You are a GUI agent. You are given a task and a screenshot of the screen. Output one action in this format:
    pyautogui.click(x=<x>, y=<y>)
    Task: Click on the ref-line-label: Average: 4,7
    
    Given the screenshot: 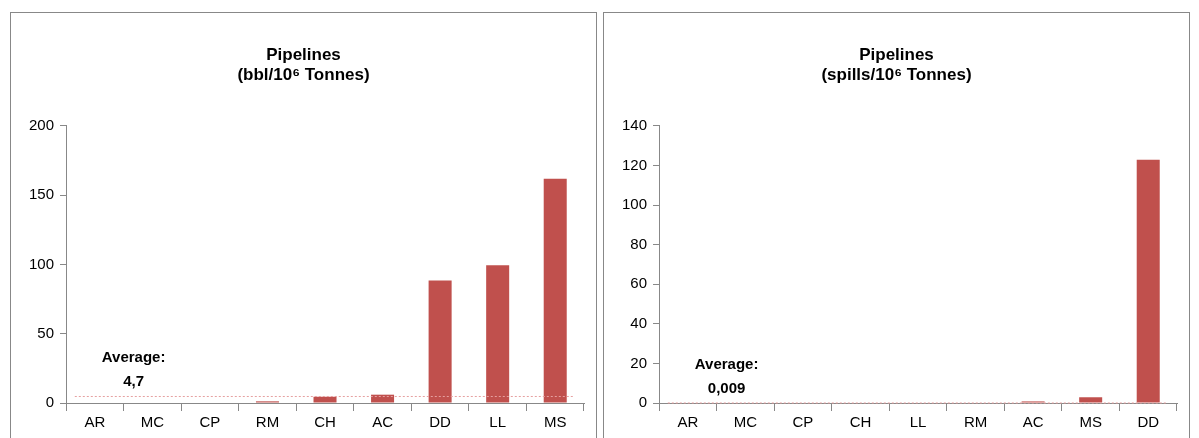 What is the action you would take?
    pyautogui.click(x=133, y=369)
    